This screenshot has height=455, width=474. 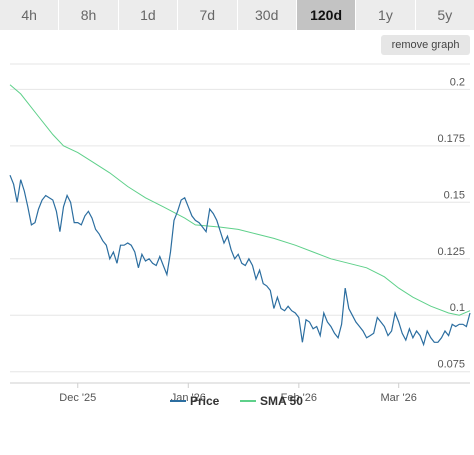 What do you see at coordinates (299, 398) in the screenshot?
I see `x-tick-label: Feb '26` at bounding box center [299, 398].